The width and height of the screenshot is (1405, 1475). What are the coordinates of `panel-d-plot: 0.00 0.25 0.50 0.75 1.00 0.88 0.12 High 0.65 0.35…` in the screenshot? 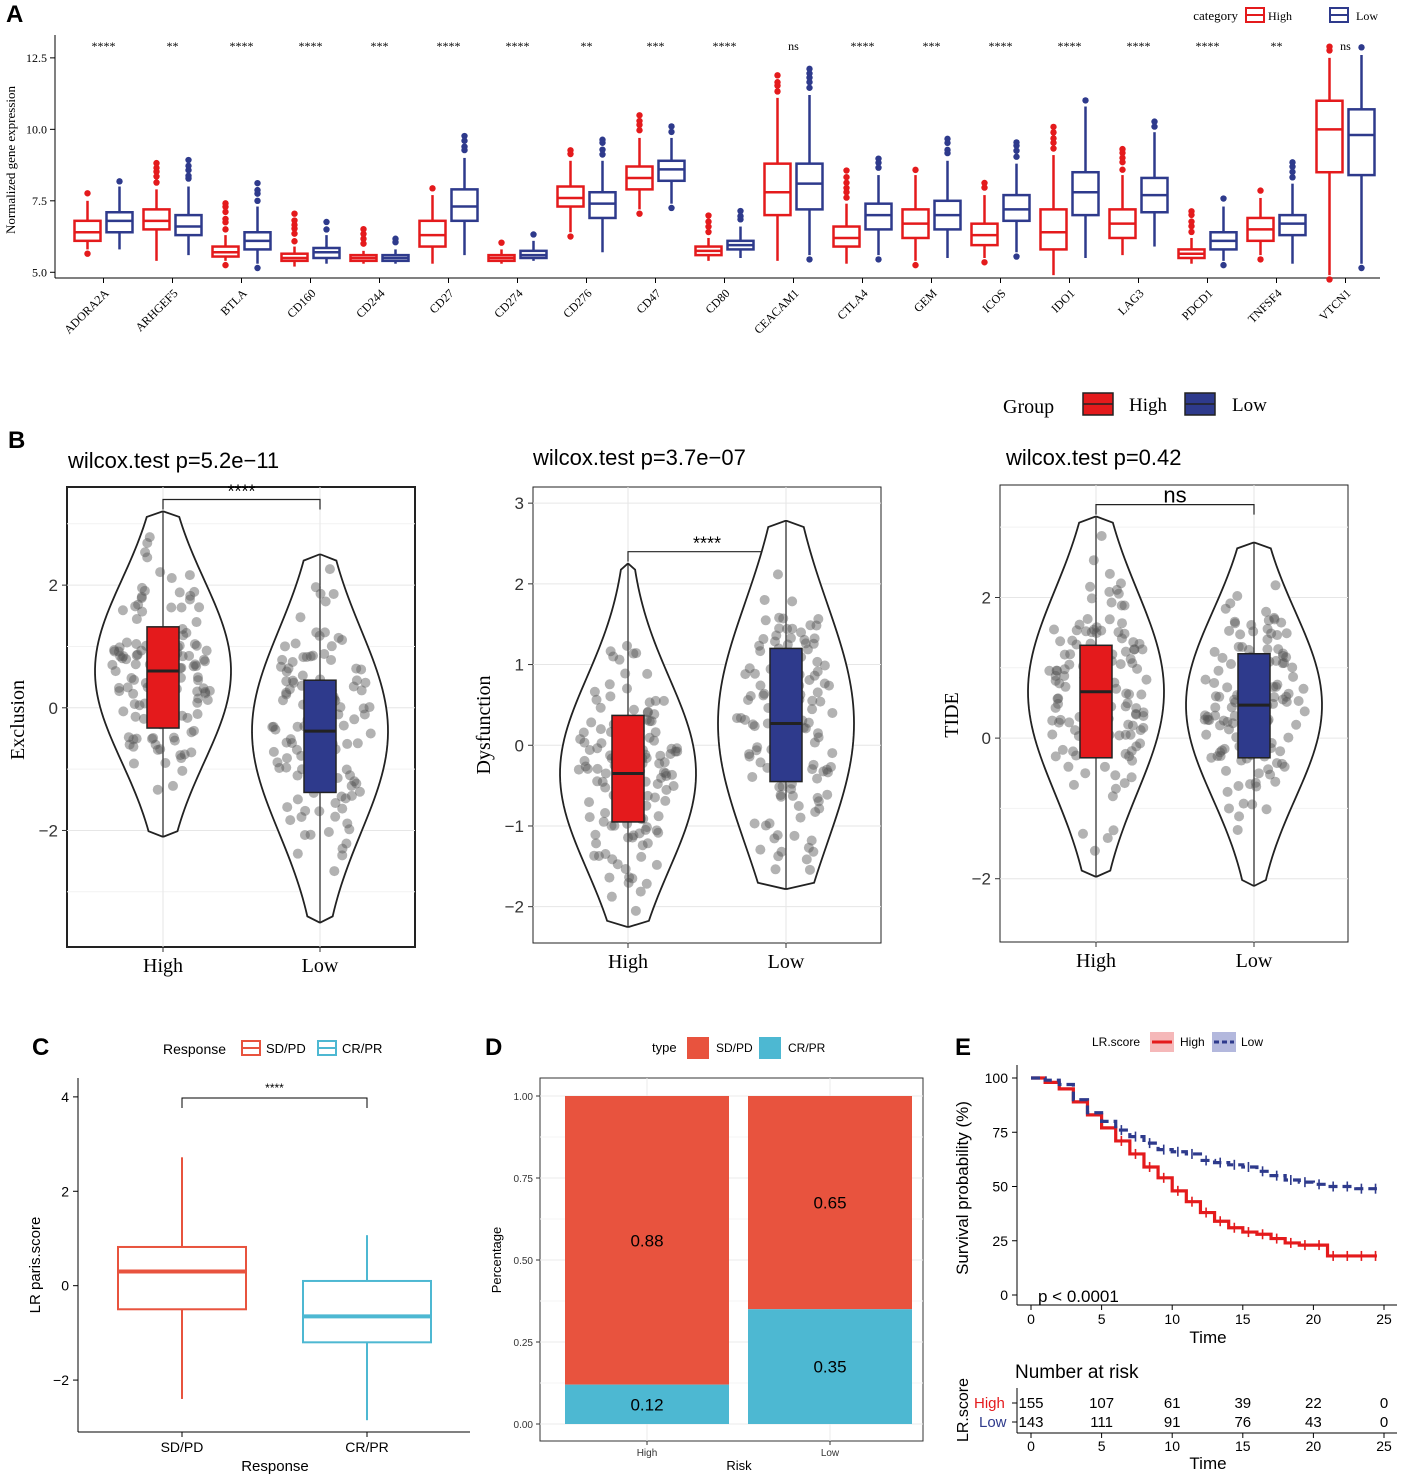 It's located at (718, 1268).